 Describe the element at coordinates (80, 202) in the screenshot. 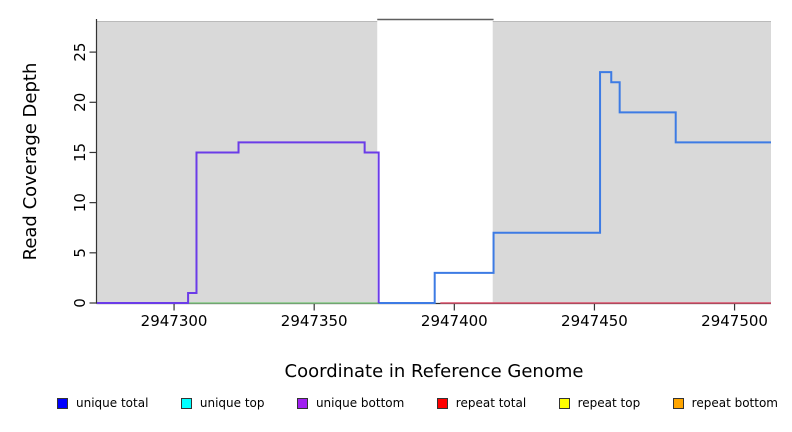

I see `y-tick-label: 10` at that location.